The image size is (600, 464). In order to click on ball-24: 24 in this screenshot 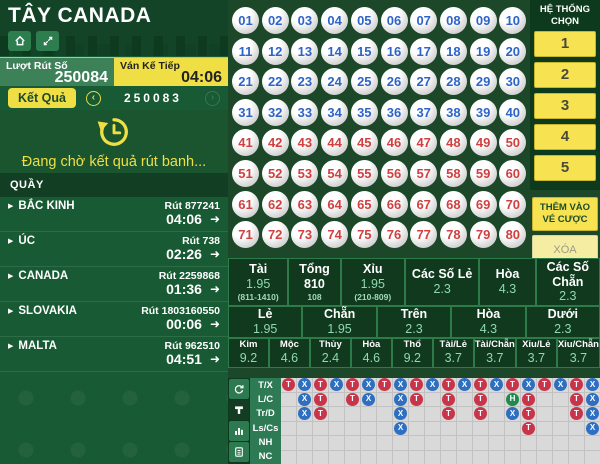, I will do `click(335, 82)`.